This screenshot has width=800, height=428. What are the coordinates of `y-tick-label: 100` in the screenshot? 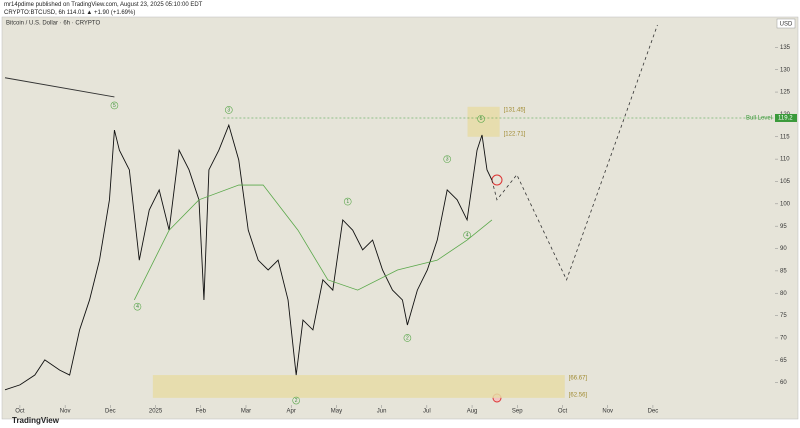 It's located at (785, 204).